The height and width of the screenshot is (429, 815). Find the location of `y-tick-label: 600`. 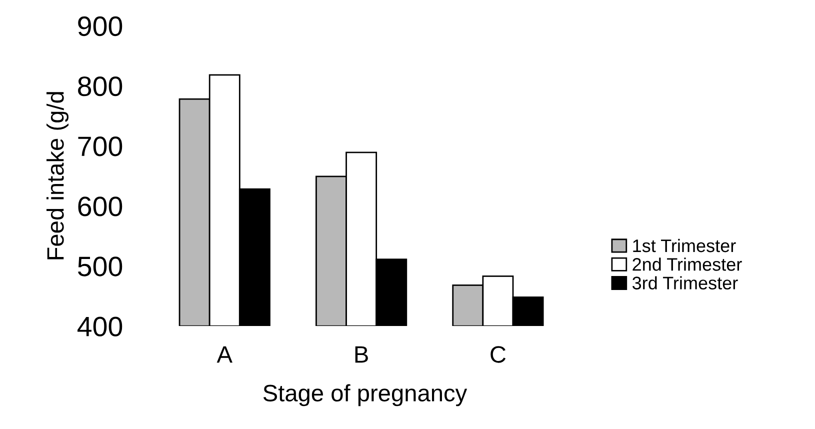

y-tick-label: 600 is located at coordinates (100, 206).